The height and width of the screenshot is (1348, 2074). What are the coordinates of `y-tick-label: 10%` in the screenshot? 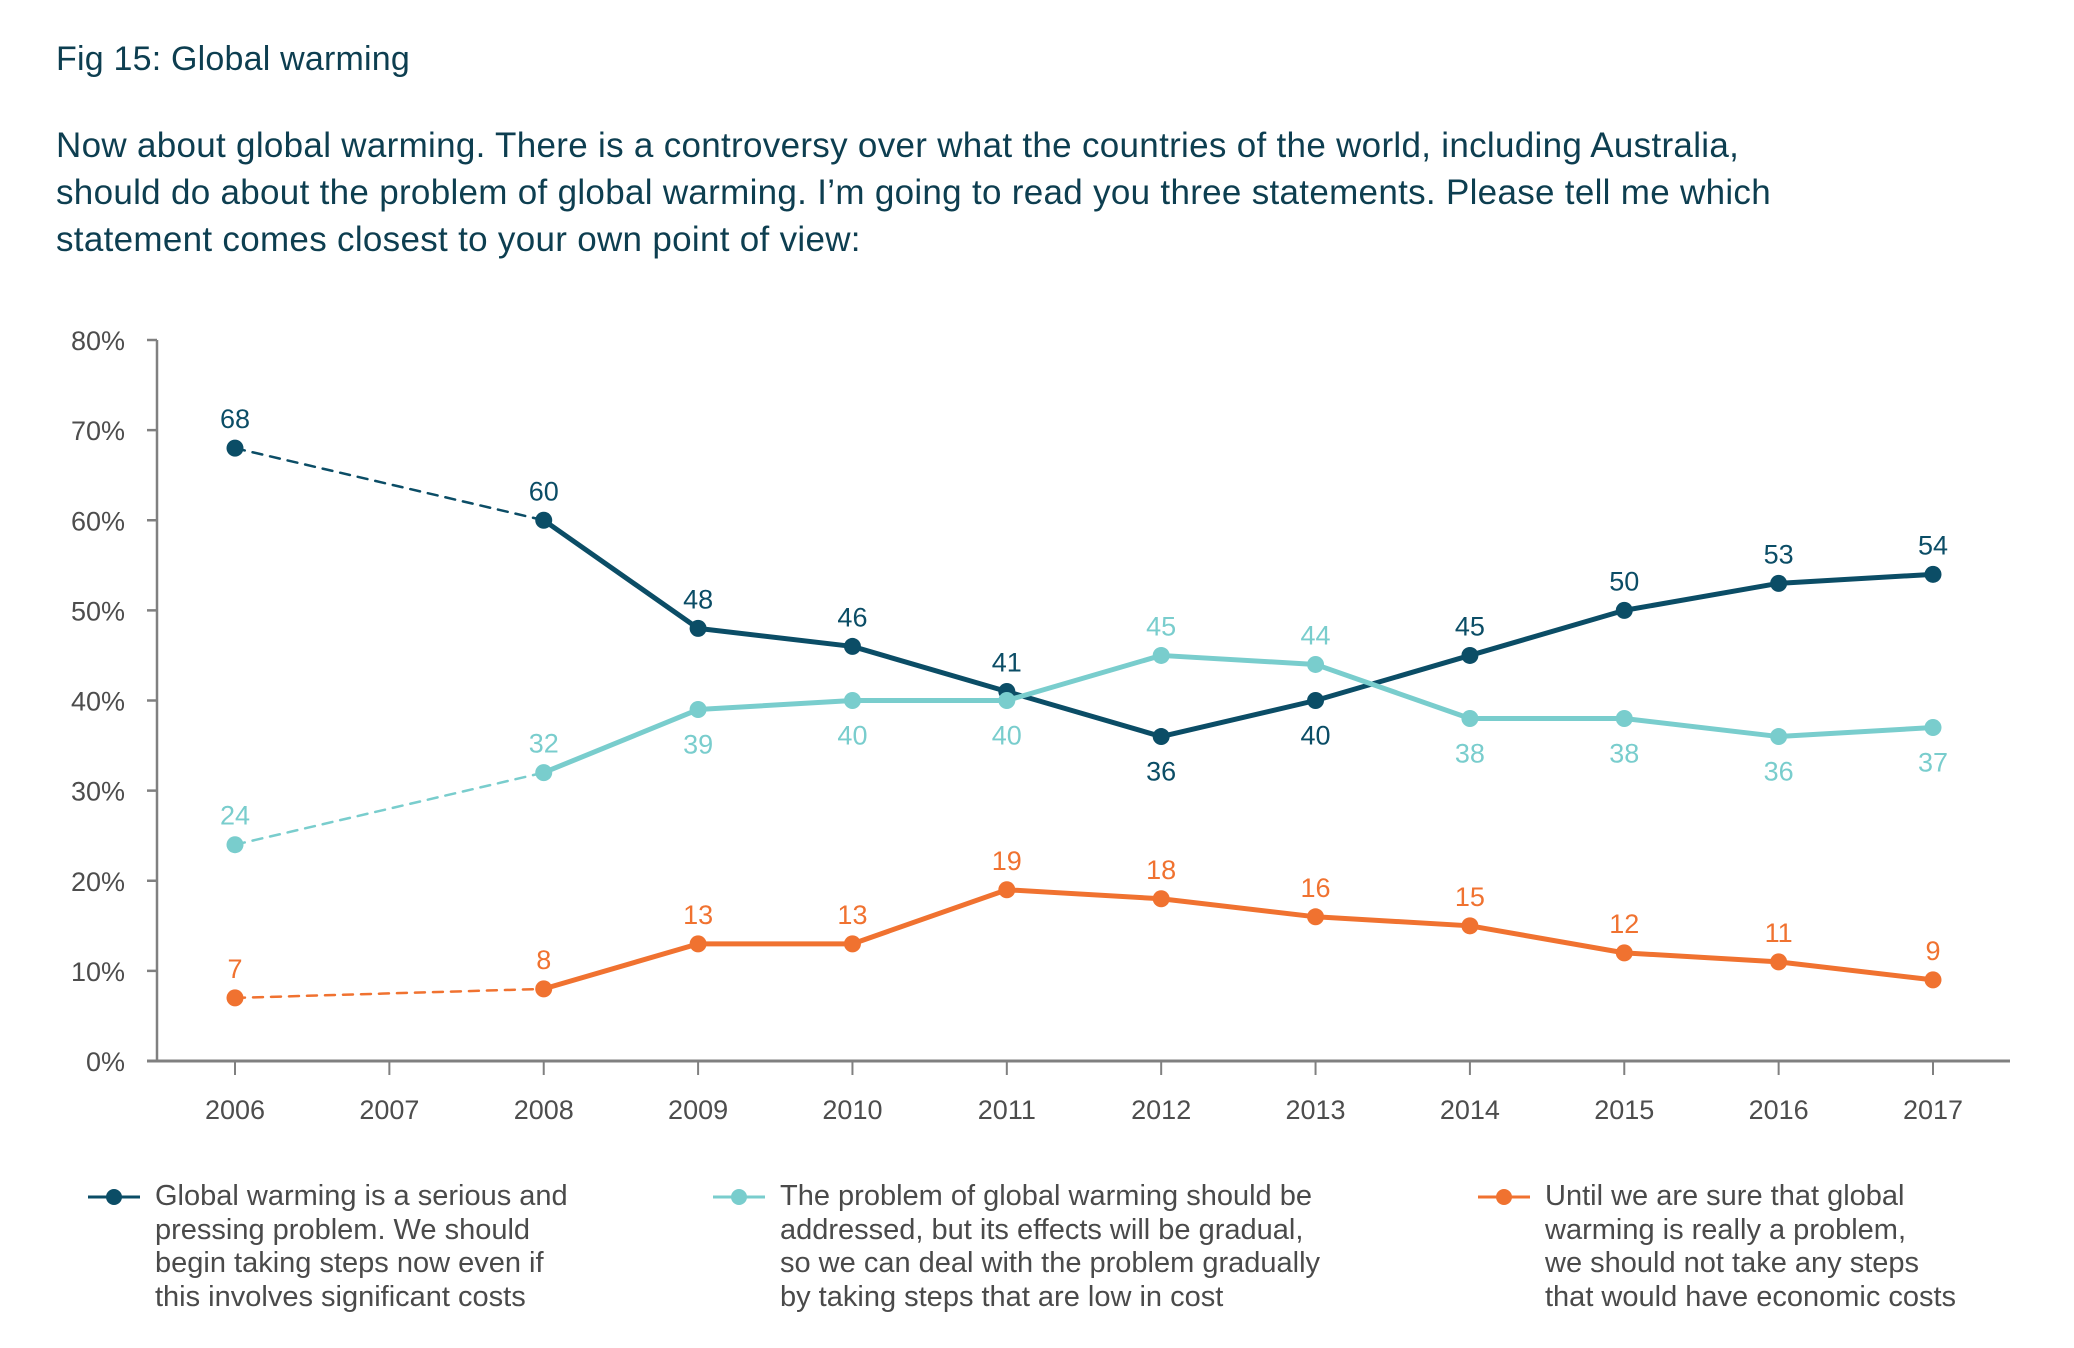 It's located at (98, 972).